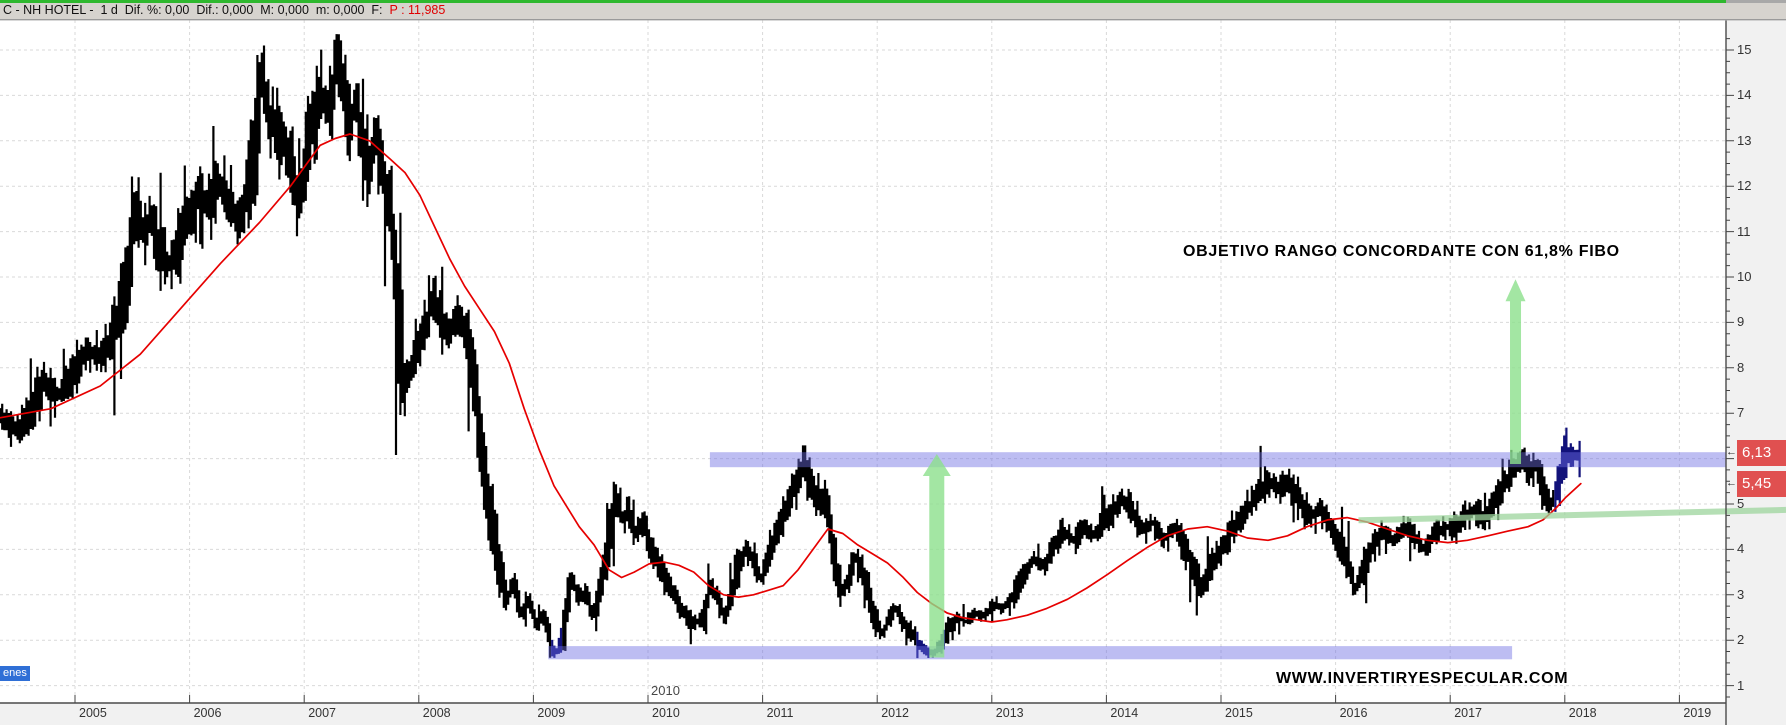 The width and height of the screenshot is (1786, 725). Describe the element at coordinates (895, 713) in the screenshot. I see `x-axis-year-label: 2012` at that location.